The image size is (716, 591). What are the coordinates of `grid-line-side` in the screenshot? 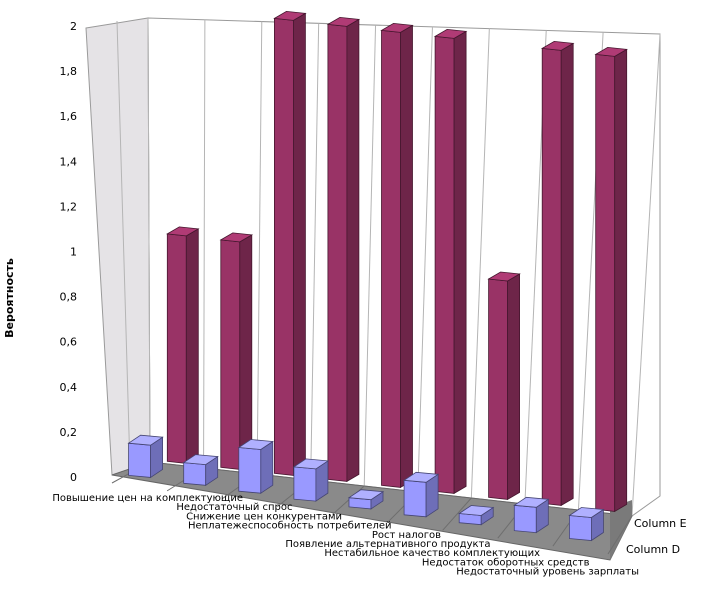 It's located at (123, 244).